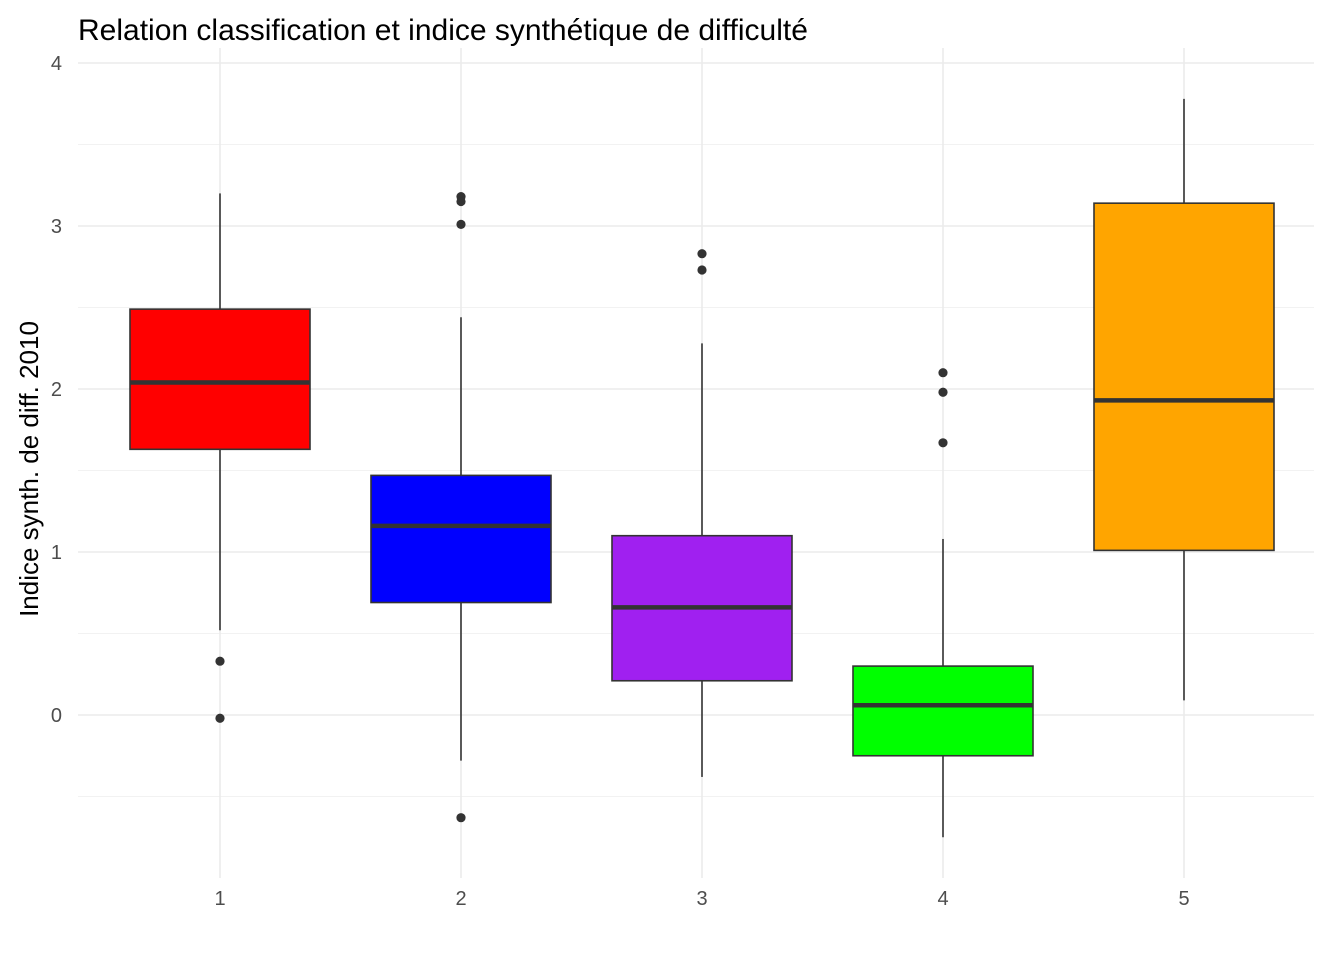 The width and height of the screenshot is (1344, 960). Describe the element at coordinates (56, 64) in the screenshot. I see `y-tick-label: 4` at that location.